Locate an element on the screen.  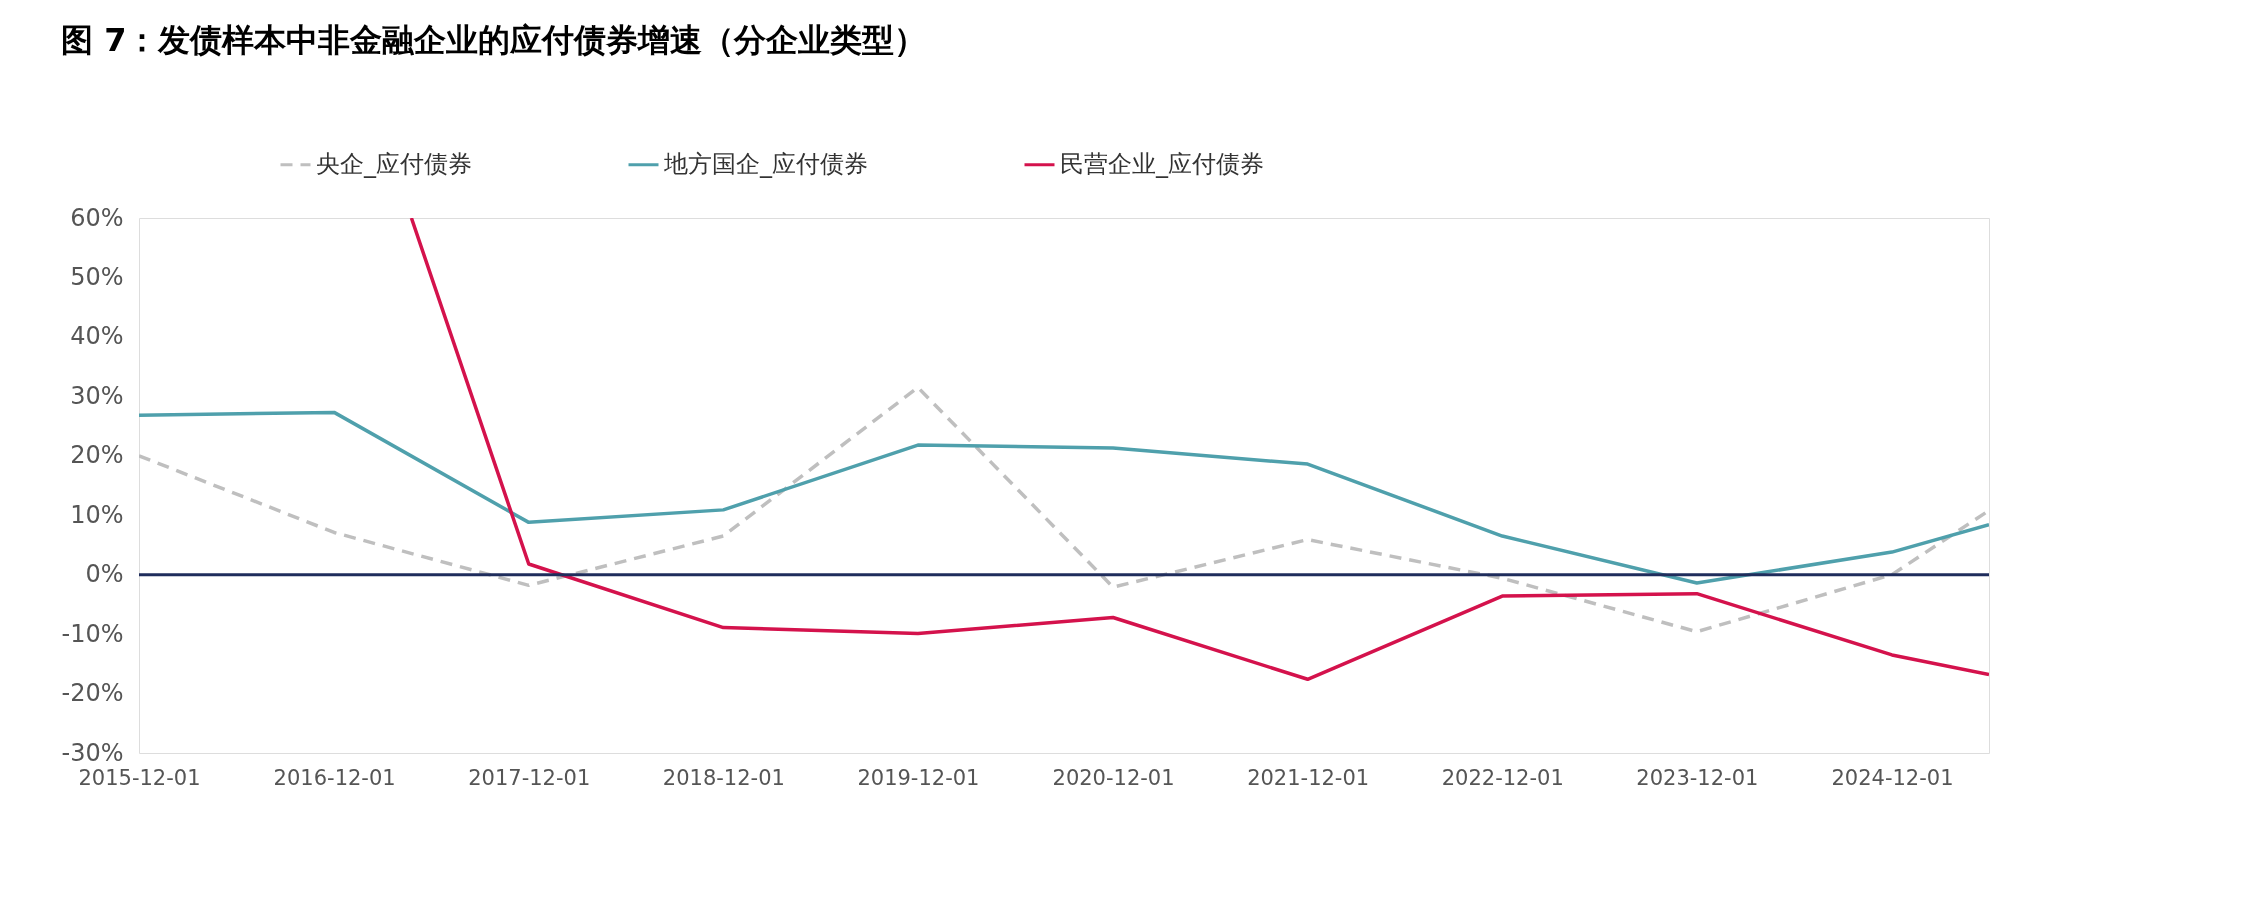
x-tick-label: 2017-12-01 is located at coordinates (529, 777).